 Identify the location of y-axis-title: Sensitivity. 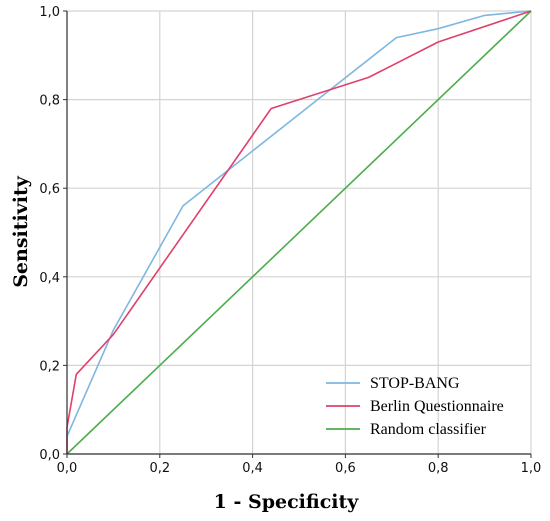
(21, 231).